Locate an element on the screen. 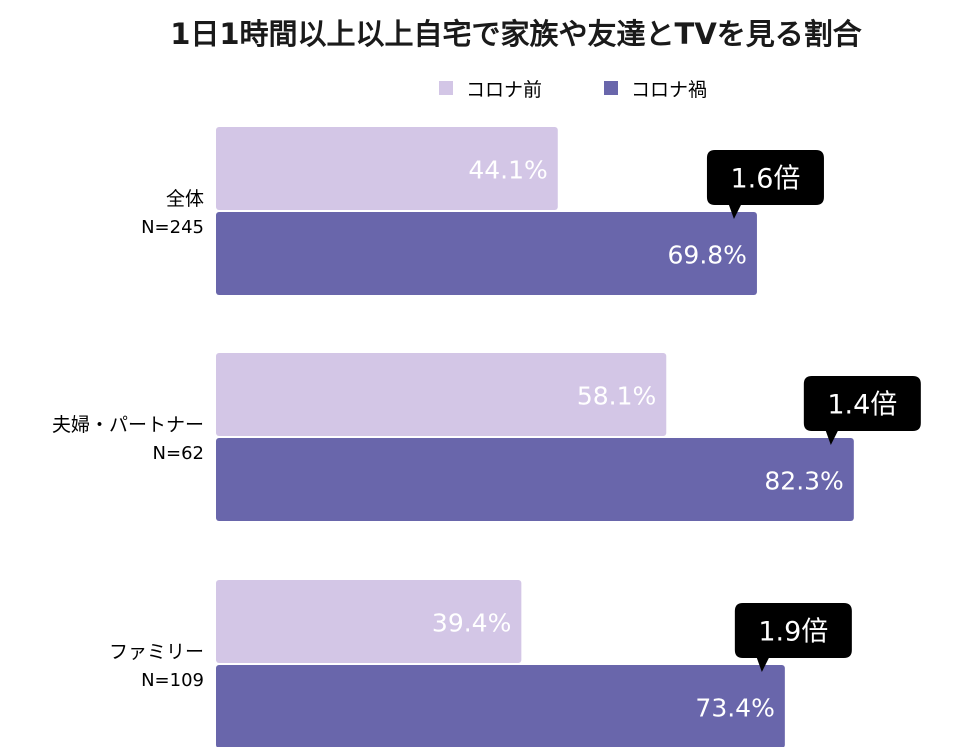 This screenshot has width=979, height=747. callout-label: 1.9倍 is located at coordinates (793, 632).